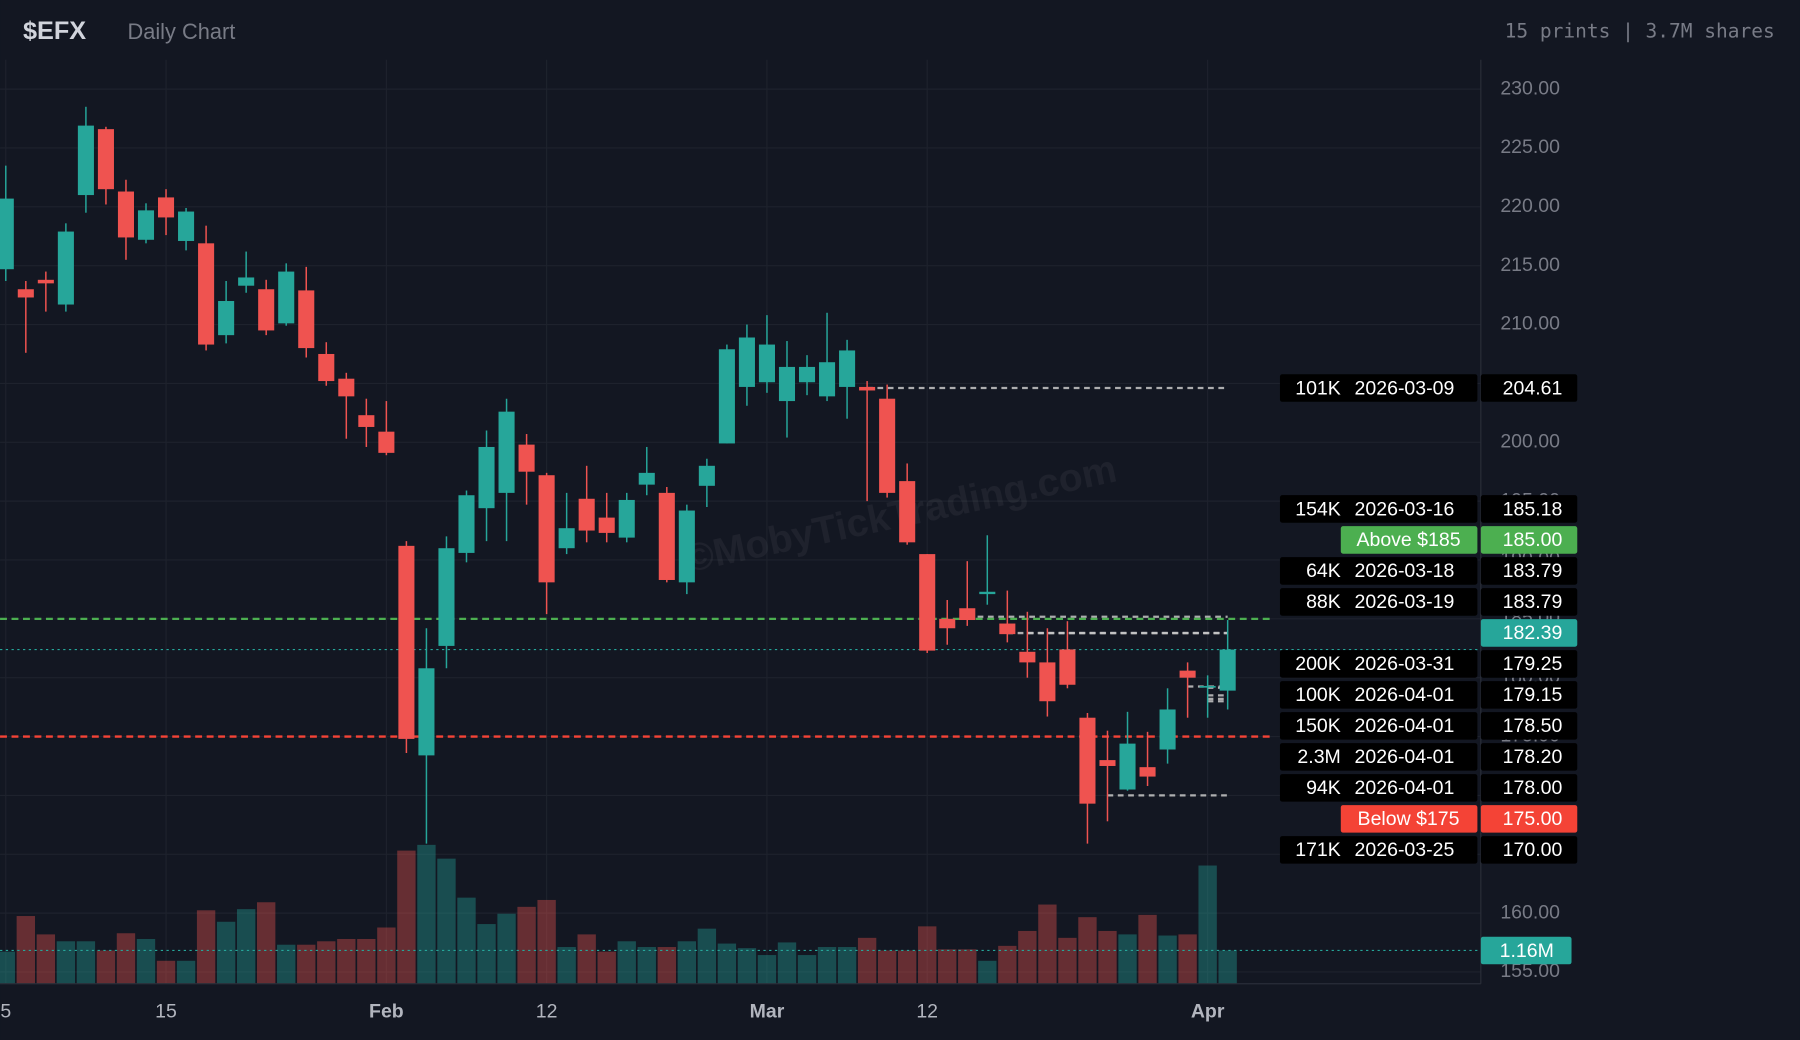 This screenshot has height=1040, width=1800. What do you see at coordinates (767, 1012) in the screenshot?
I see `x-tick-label: Mar` at bounding box center [767, 1012].